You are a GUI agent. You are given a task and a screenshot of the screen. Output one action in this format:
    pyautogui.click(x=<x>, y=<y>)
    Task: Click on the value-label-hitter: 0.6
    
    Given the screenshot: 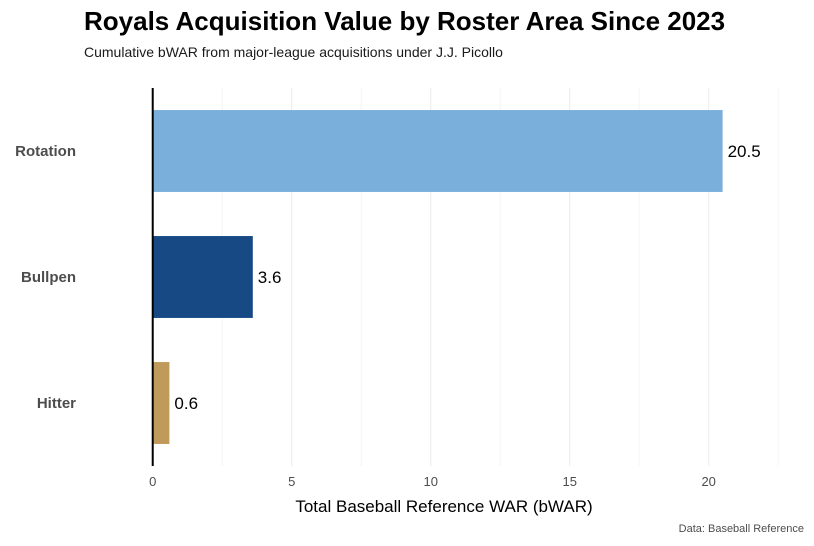 What is the action you would take?
    pyautogui.click(x=186, y=403)
    